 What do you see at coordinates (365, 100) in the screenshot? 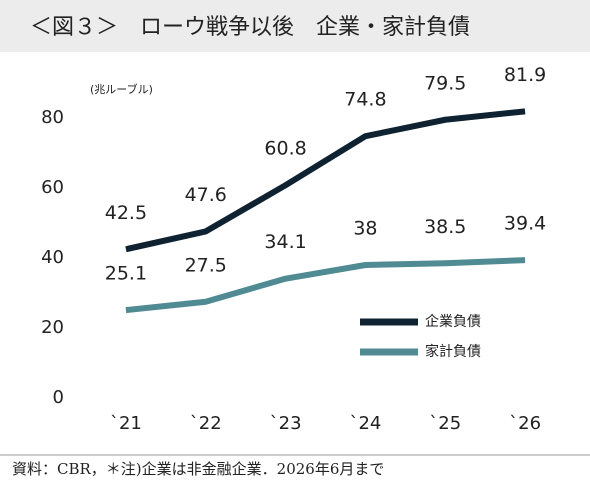
I see `data-label: 74.8` at bounding box center [365, 100].